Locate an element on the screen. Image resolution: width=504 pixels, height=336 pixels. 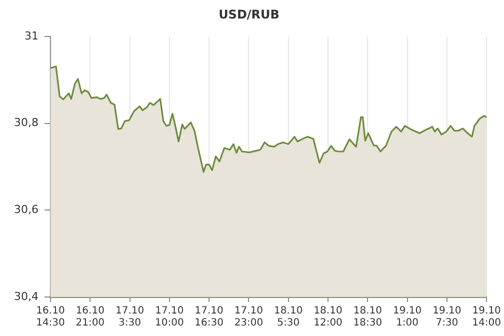
x-tick-label: 18.10 12:00 is located at coordinates (328, 317).